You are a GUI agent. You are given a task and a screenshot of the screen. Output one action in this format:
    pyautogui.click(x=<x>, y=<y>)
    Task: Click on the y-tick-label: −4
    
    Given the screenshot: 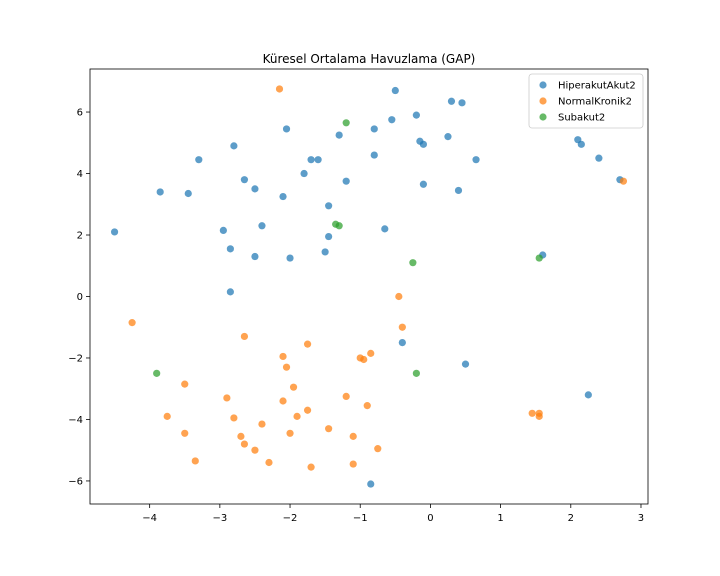 What is the action you would take?
    pyautogui.click(x=75, y=420)
    